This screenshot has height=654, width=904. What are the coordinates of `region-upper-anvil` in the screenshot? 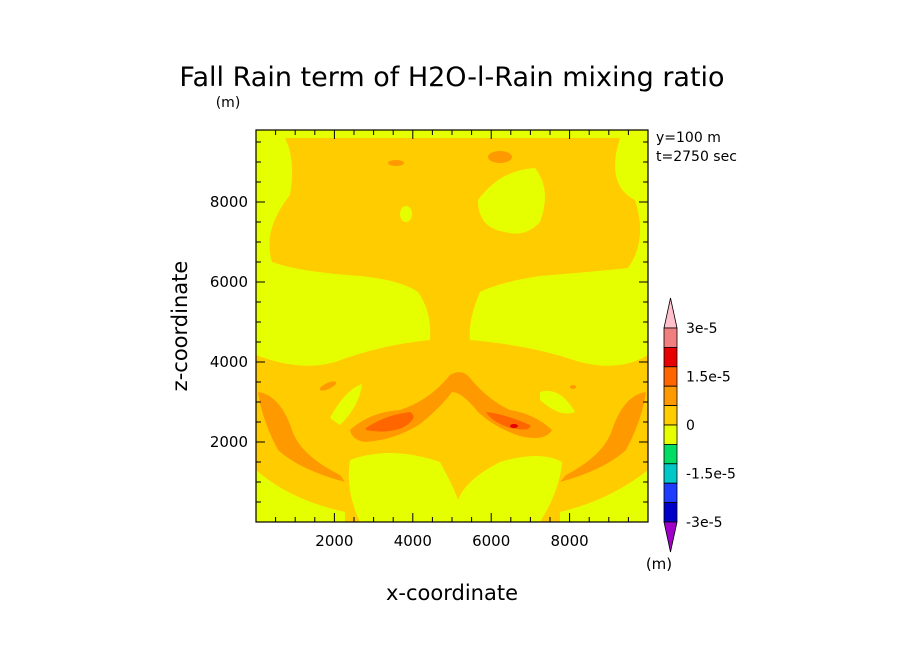 It's located at (455, 239).